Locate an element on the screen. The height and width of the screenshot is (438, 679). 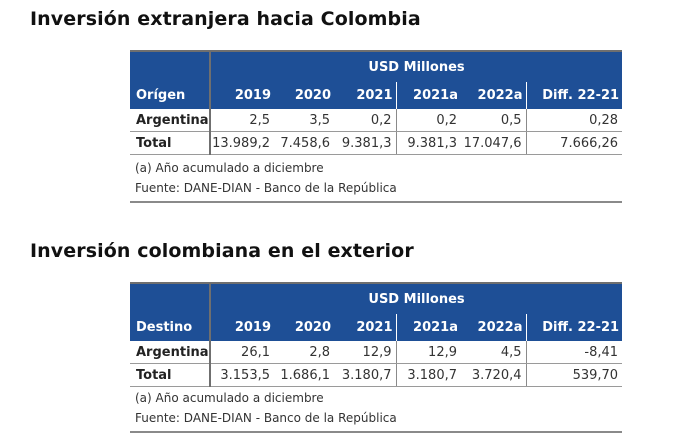
table-cell: 539,70 is located at coordinates (574, 375).